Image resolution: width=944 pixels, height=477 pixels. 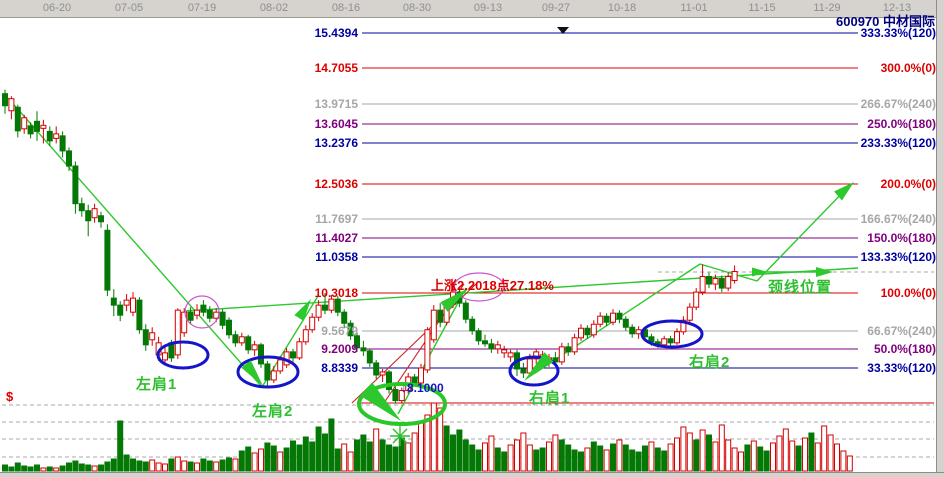 What do you see at coordinates (404, 388) in the screenshot?
I see `down-arrow-icon: ↓` at bounding box center [404, 388].